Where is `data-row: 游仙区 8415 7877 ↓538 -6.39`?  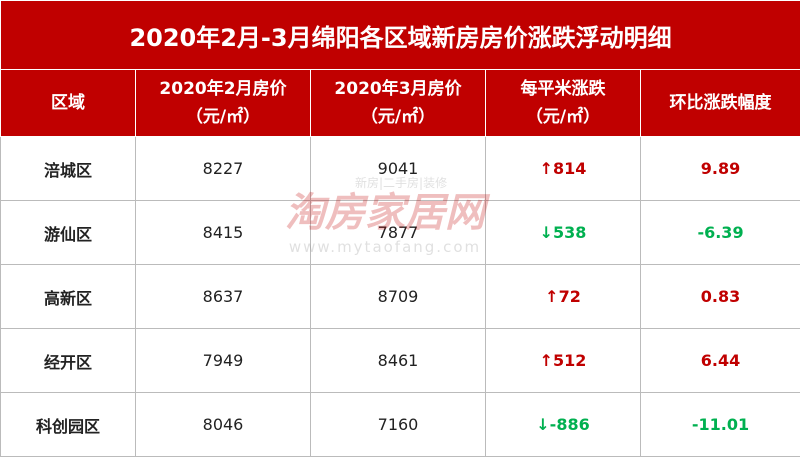 data-row: 游仙区 8415 7877 ↓538 -6.39 is located at coordinates (400, 232).